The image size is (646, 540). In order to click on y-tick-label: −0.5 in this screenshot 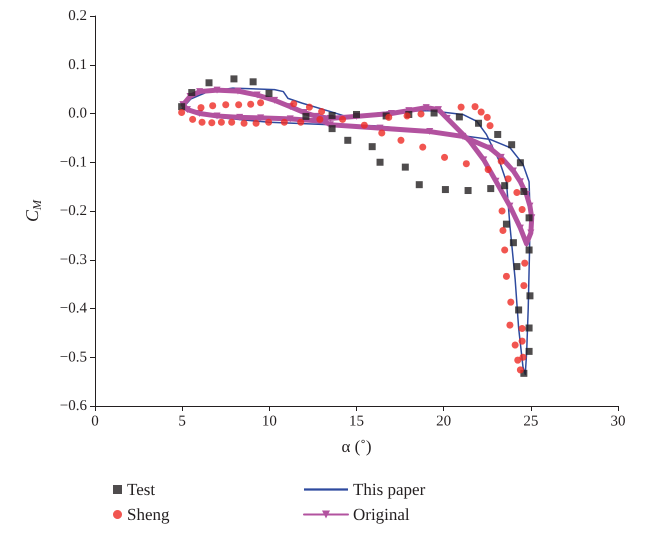, I will do `click(73, 357)`.